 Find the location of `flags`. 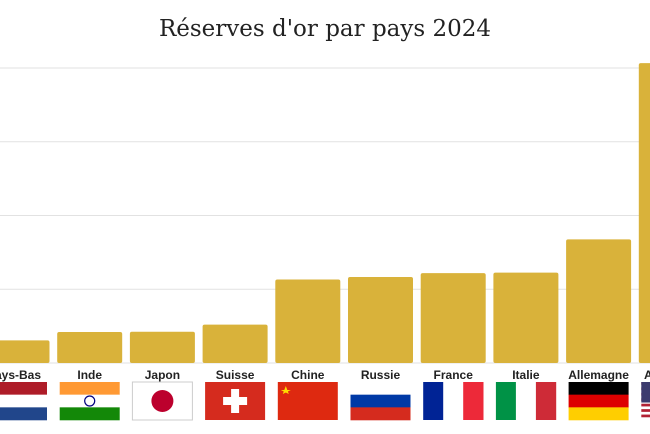

flags is located at coordinates (325, 401).